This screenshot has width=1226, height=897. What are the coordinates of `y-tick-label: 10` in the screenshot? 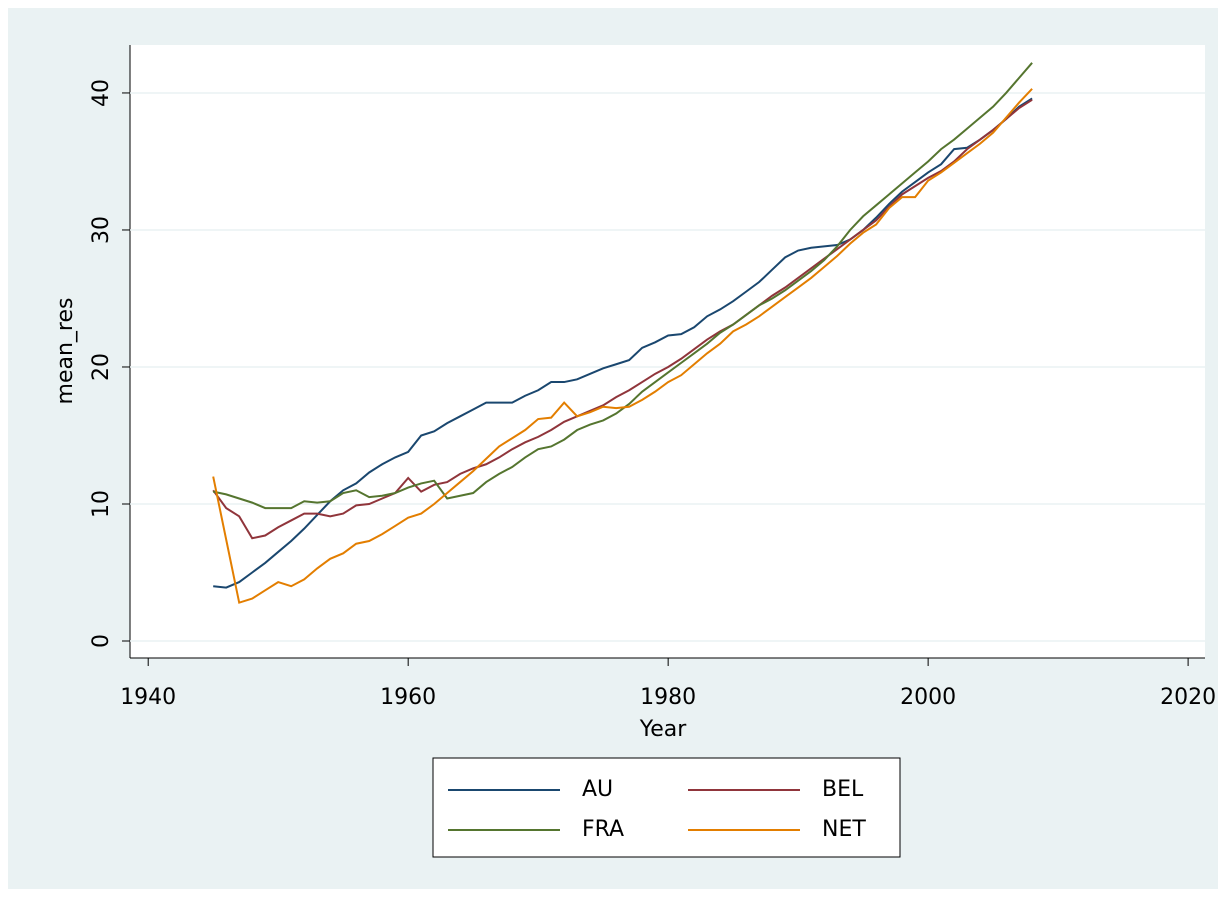 It's located at (101, 504).